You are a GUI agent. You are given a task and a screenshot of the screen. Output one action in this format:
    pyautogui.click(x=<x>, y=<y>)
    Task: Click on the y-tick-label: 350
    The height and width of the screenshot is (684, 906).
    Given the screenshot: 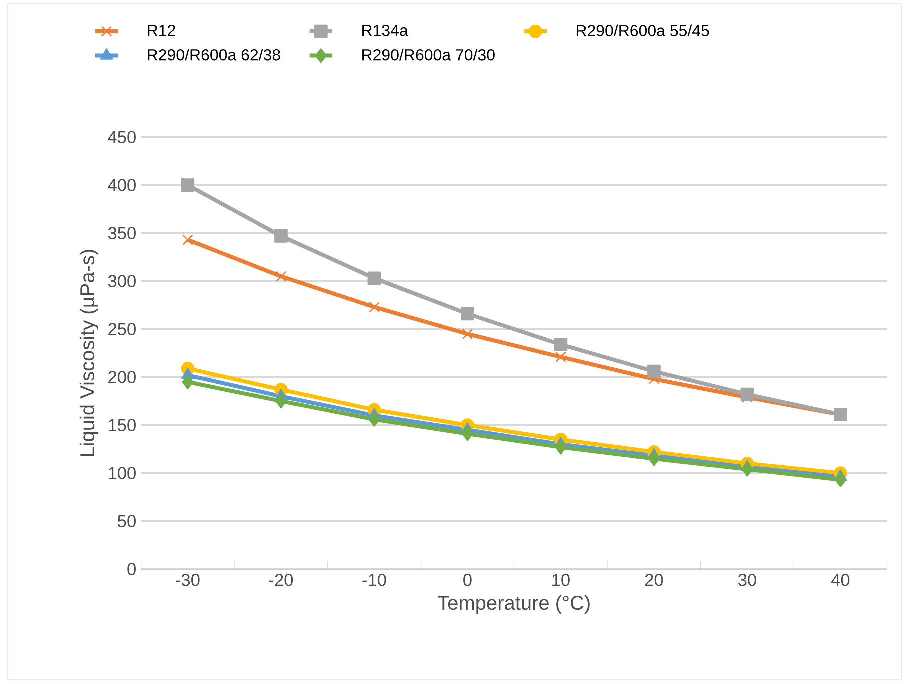 What is the action you would take?
    pyautogui.click(x=122, y=233)
    